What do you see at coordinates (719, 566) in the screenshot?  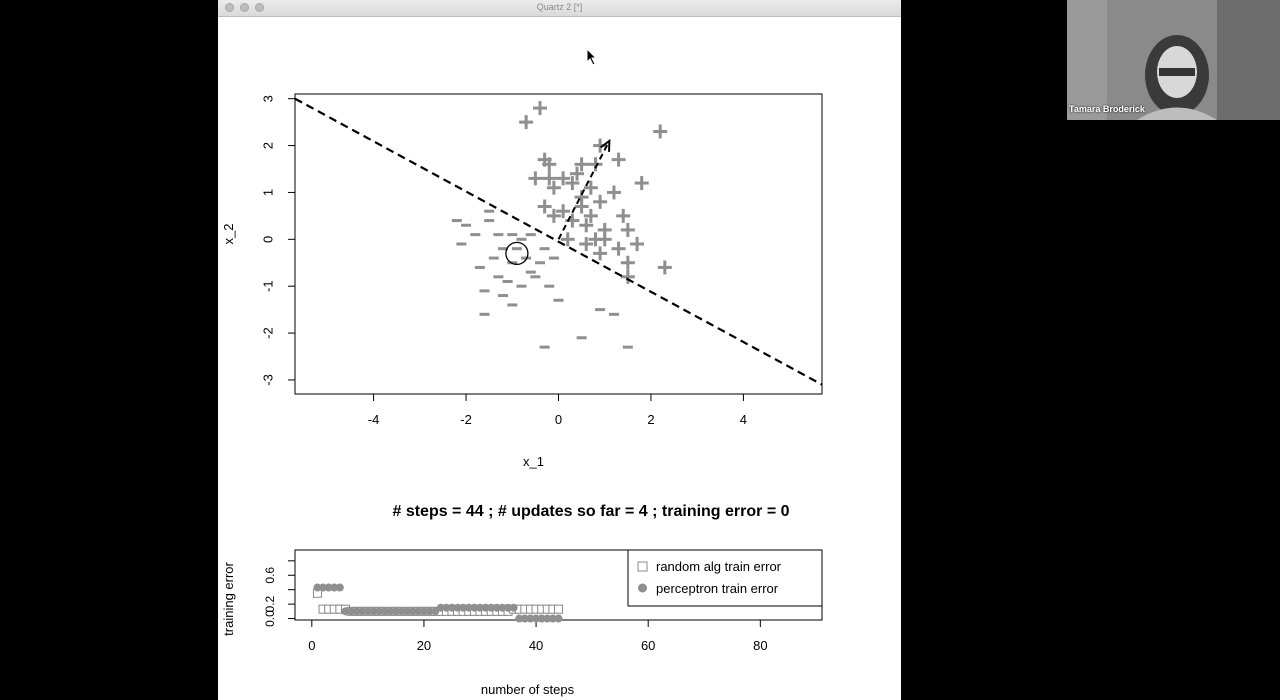 I see `legend-label: random alg train error` at bounding box center [719, 566].